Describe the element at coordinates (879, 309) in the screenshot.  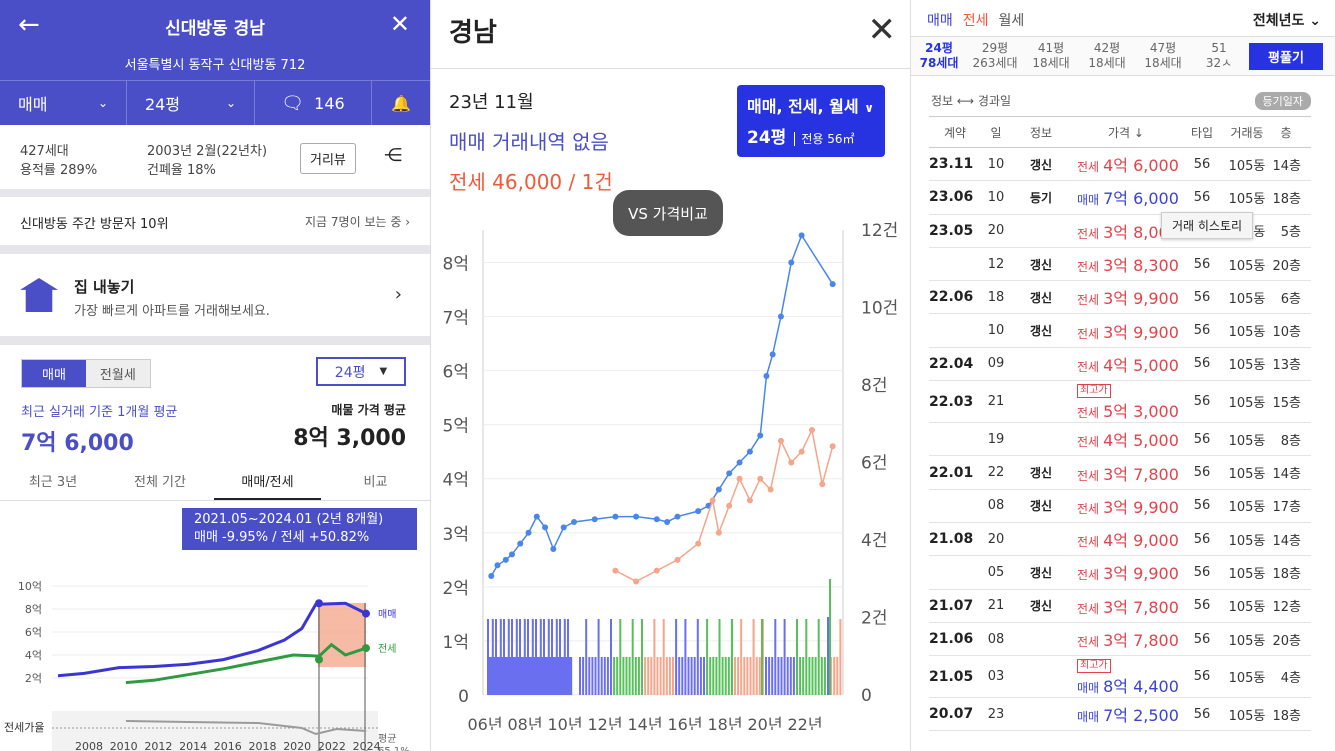
I see `y2-tick-label: 10건` at that location.